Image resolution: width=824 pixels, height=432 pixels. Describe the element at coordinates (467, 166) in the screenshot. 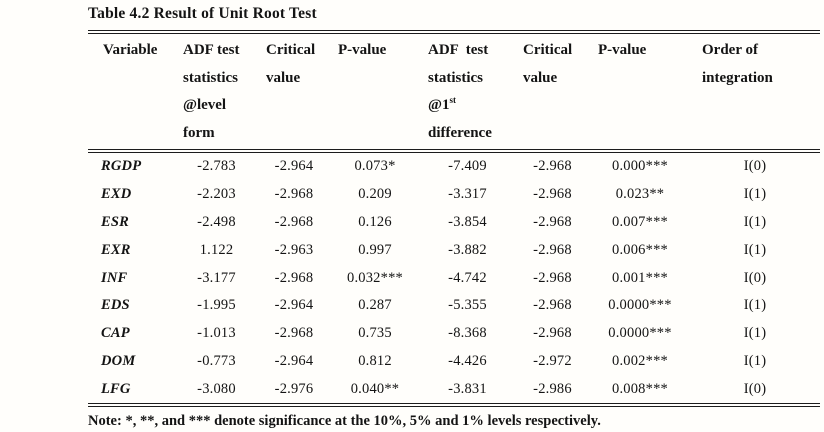

I see `value-cell: -7.409` at that location.